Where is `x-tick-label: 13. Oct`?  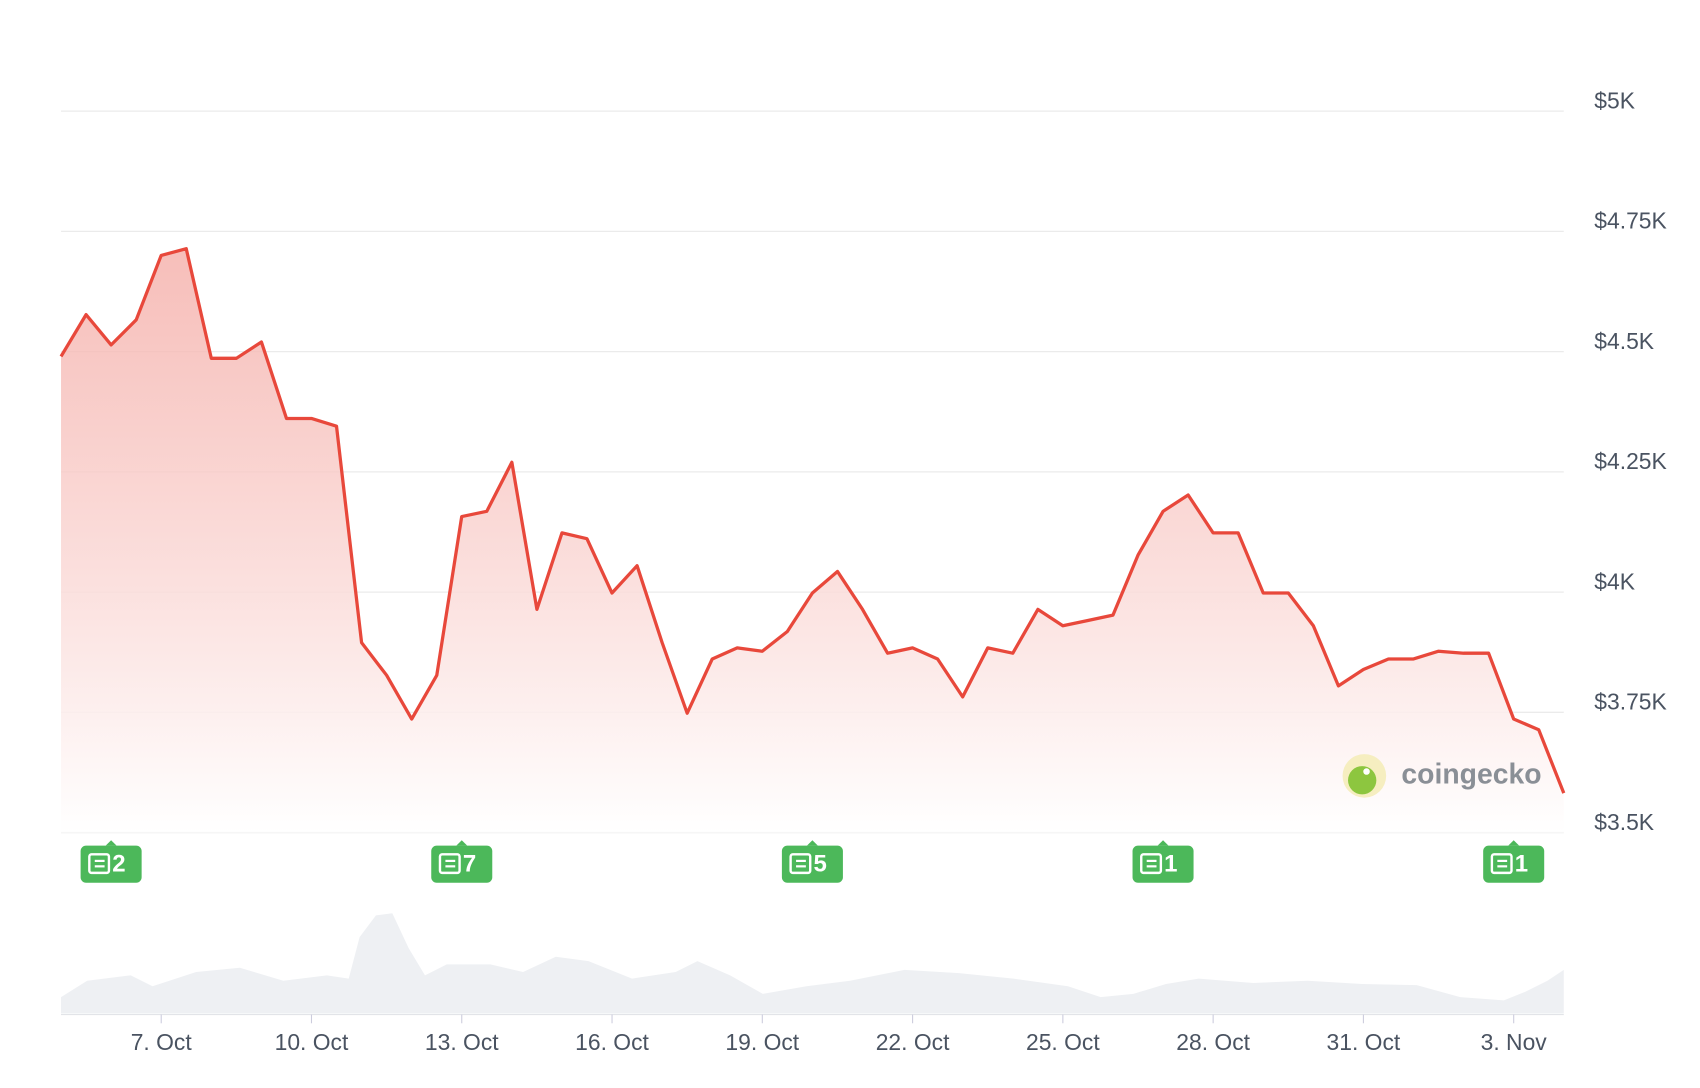
x-tick-label: 13. Oct is located at coordinates (462, 1042).